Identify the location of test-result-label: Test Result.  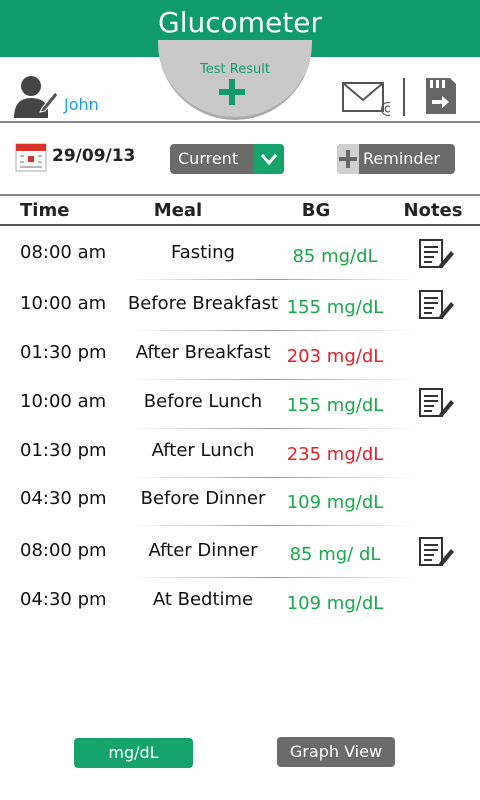
(235, 69).